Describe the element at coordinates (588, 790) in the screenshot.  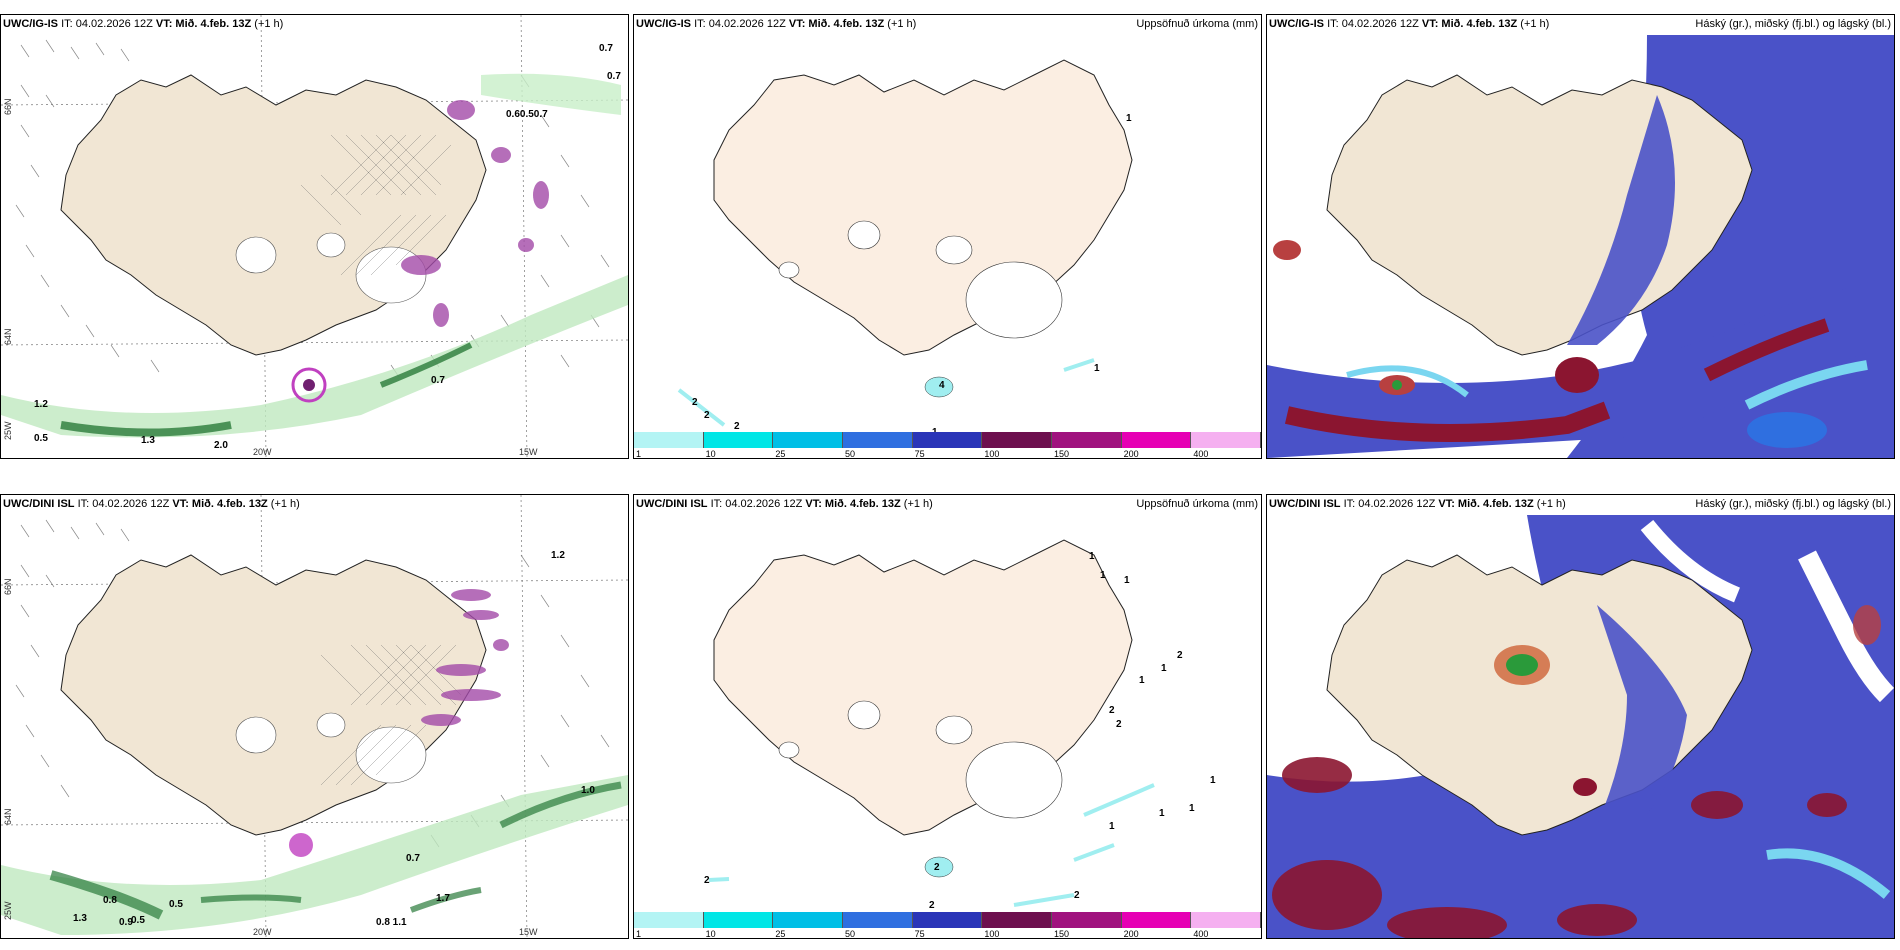
I see `value-label: 1.0` at that location.